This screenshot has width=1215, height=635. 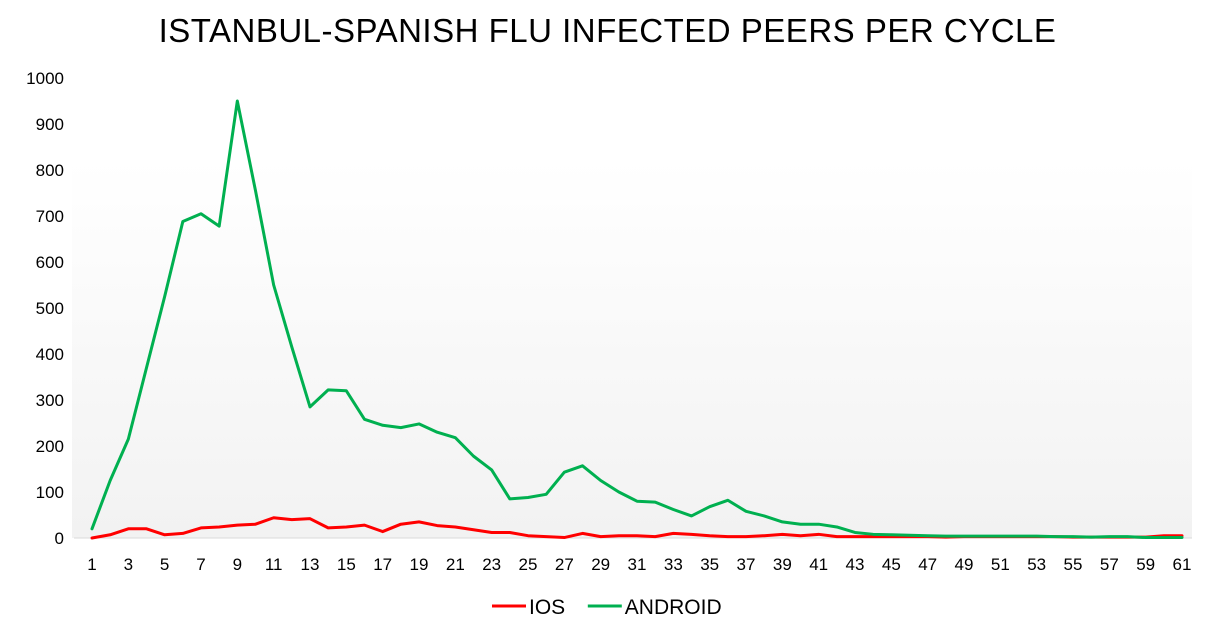 What do you see at coordinates (59, 538) in the screenshot?
I see `y-tick-label: 0` at bounding box center [59, 538].